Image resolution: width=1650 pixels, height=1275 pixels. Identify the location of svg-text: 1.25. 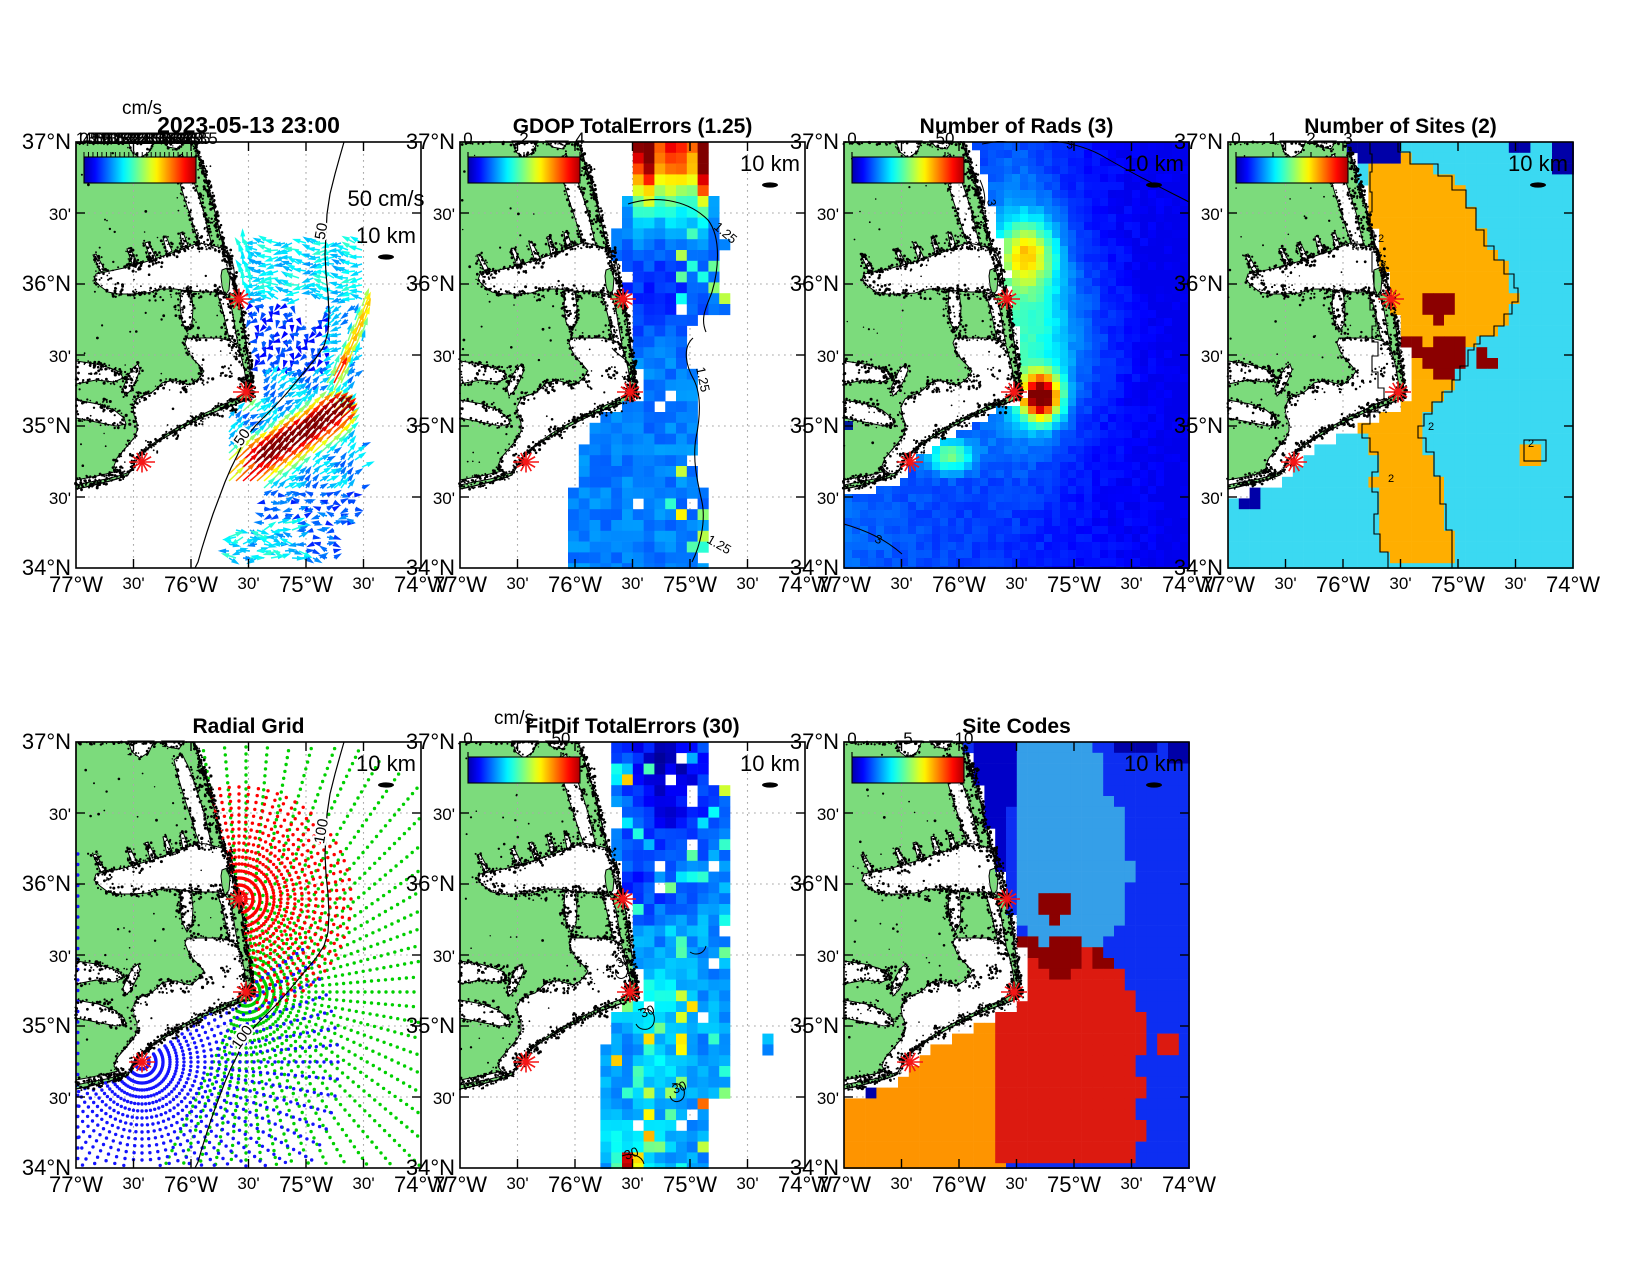
(719, 545).